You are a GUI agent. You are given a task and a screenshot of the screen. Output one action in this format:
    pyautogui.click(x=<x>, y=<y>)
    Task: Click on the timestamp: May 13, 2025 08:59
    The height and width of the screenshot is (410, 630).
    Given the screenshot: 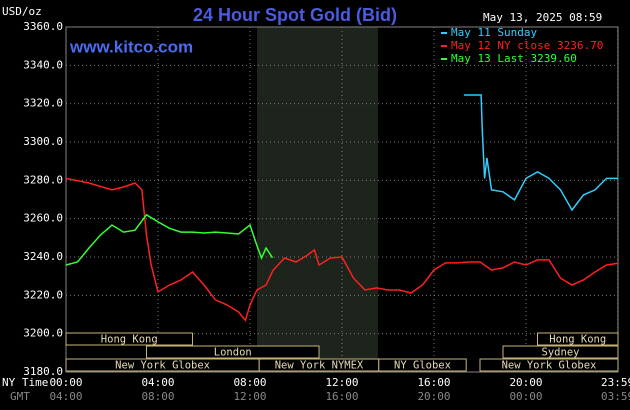 What is the action you would take?
    pyautogui.click(x=542, y=17)
    